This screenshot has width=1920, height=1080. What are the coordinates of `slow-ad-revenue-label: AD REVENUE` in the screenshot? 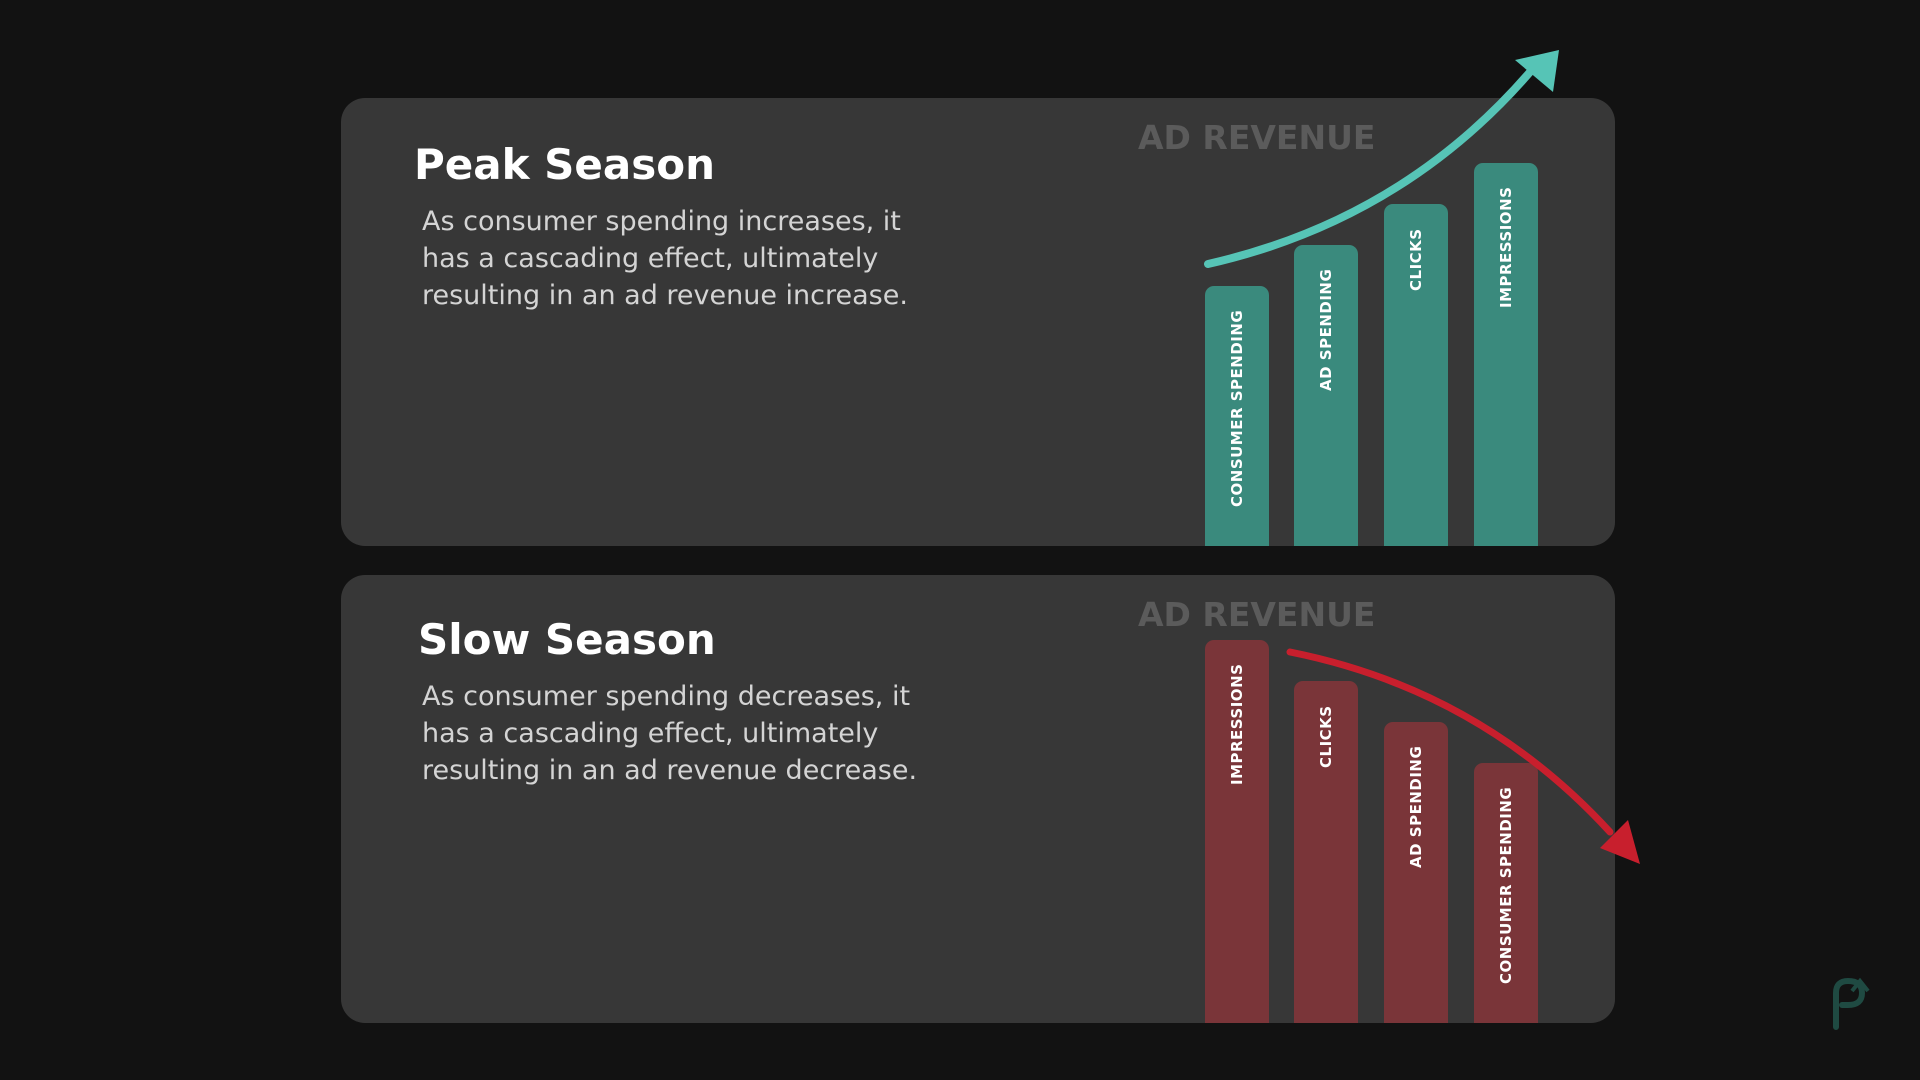 It's located at (1257, 614).